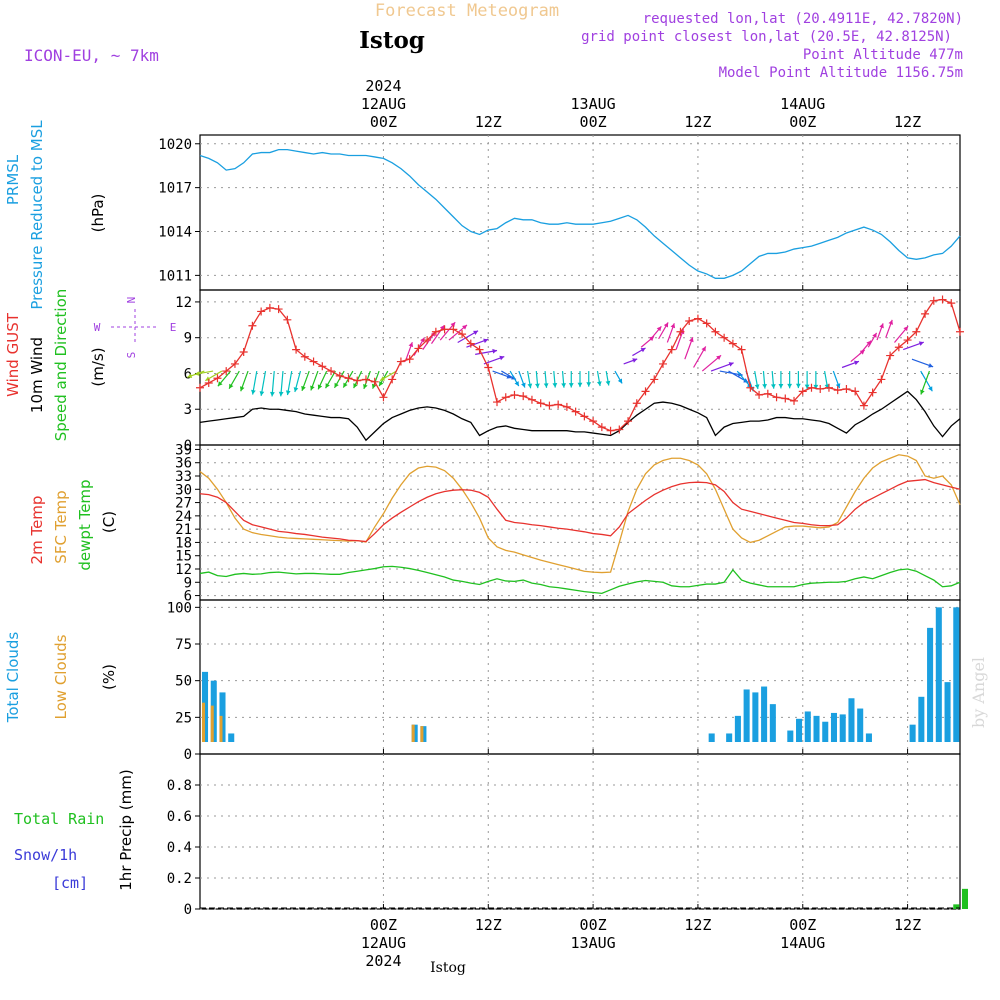 The image size is (1000, 1000). Describe the element at coordinates (85, 524) in the screenshot. I see `dewpoint-label: dewpt Temp` at that location.